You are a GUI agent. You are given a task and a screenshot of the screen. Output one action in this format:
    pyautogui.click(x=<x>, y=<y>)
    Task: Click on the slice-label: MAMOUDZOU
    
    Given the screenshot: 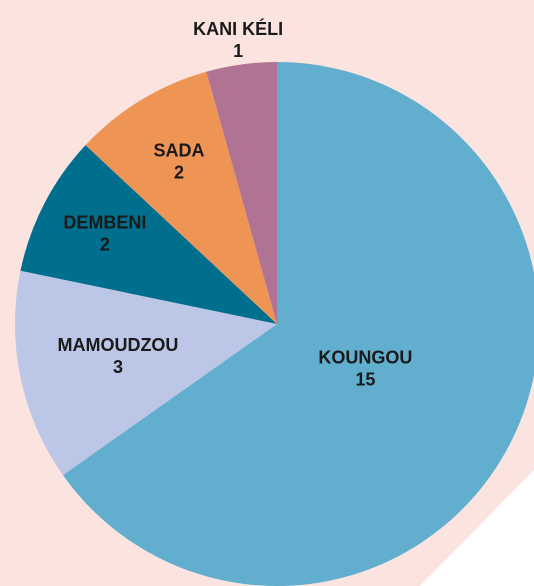 What is the action you would take?
    pyautogui.click(x=117, y=345)
    